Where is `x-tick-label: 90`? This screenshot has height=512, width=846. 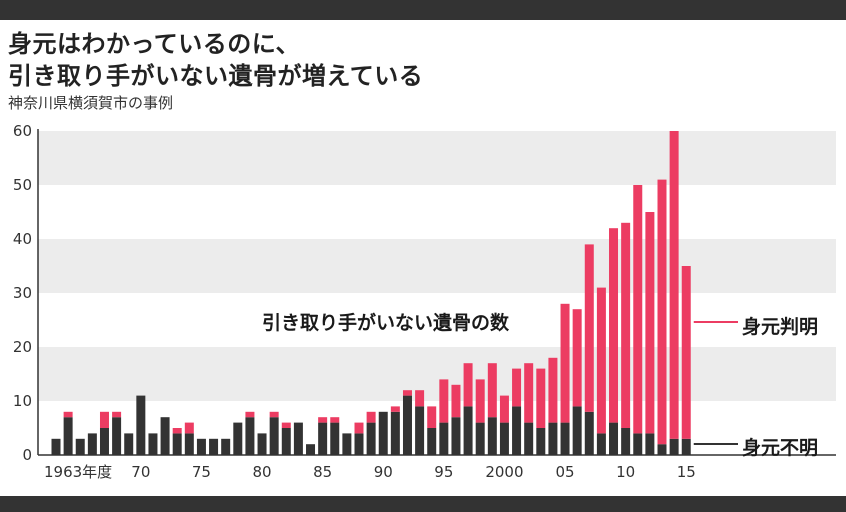
x-tick-label: 90 is located at coordinates (383, 472).